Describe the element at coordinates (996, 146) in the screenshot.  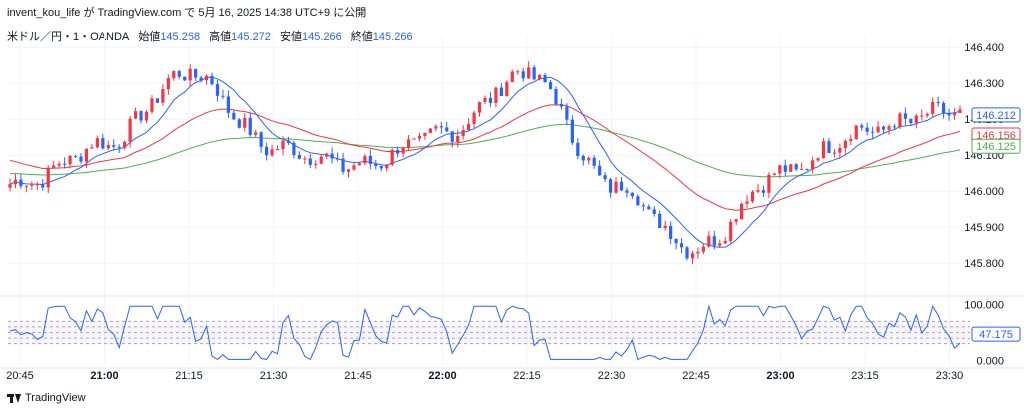
I see `price-label-box` at that location.